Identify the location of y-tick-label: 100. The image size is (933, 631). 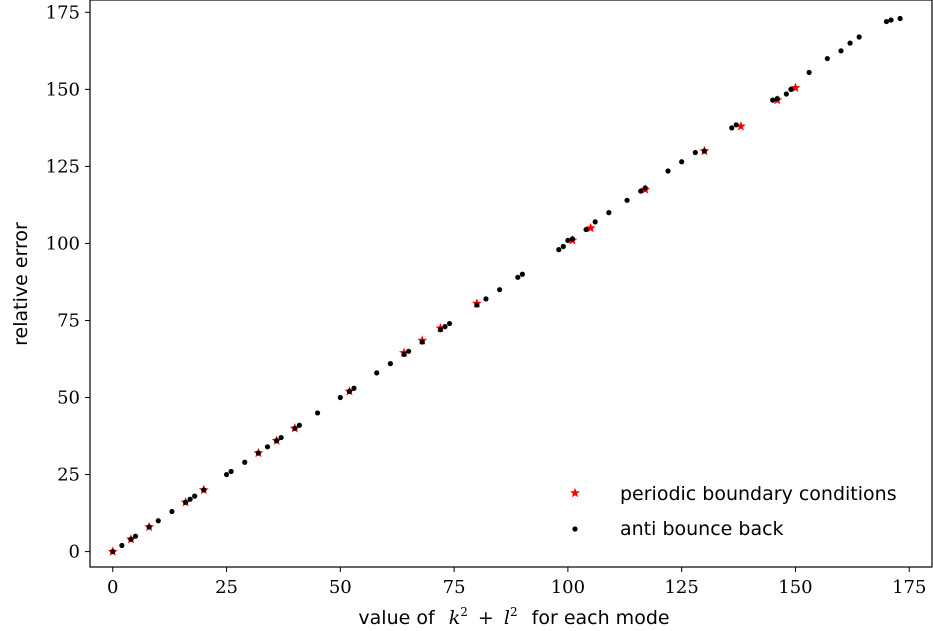
(63, 243).